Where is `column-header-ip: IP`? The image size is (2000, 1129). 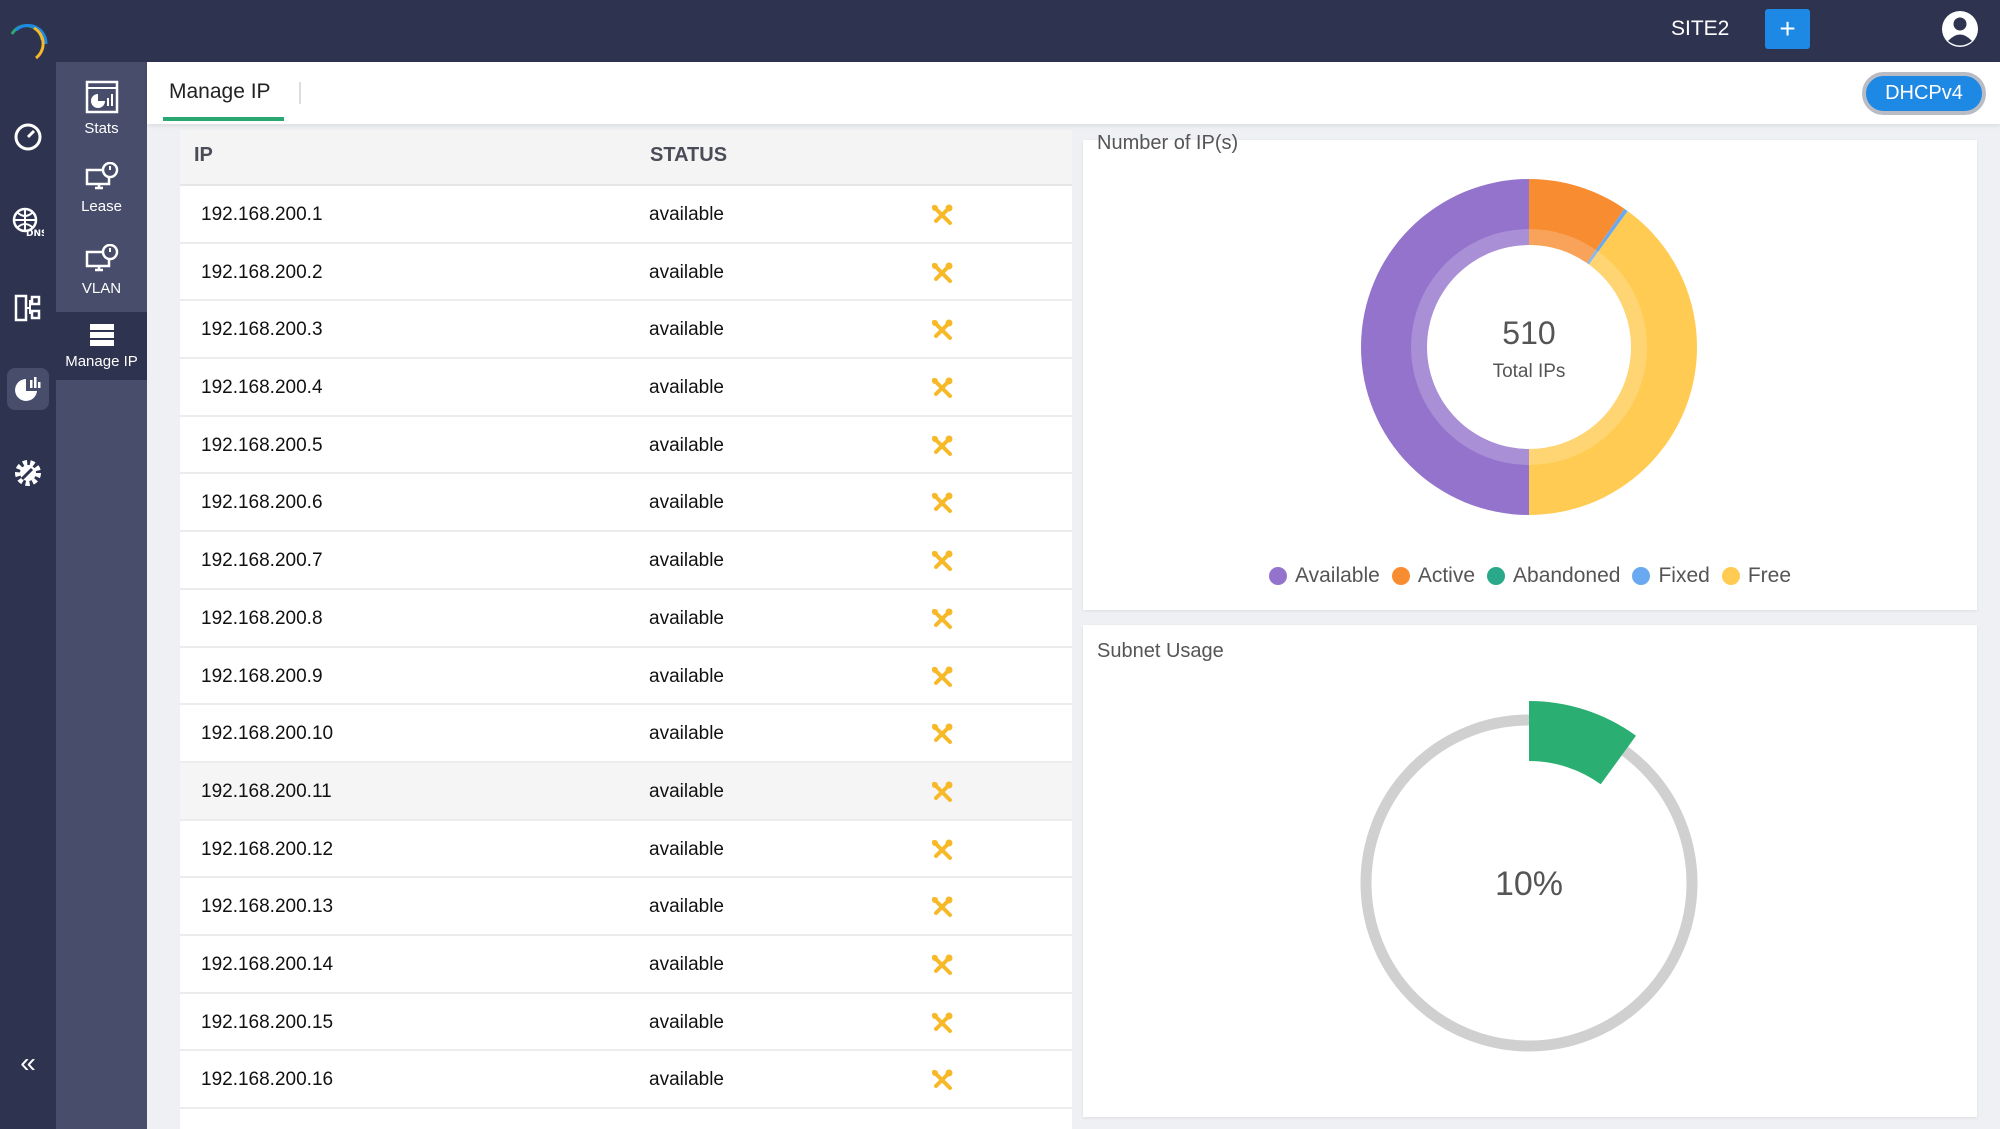
column-header-ip: IP is located at coordinates (203, 155).